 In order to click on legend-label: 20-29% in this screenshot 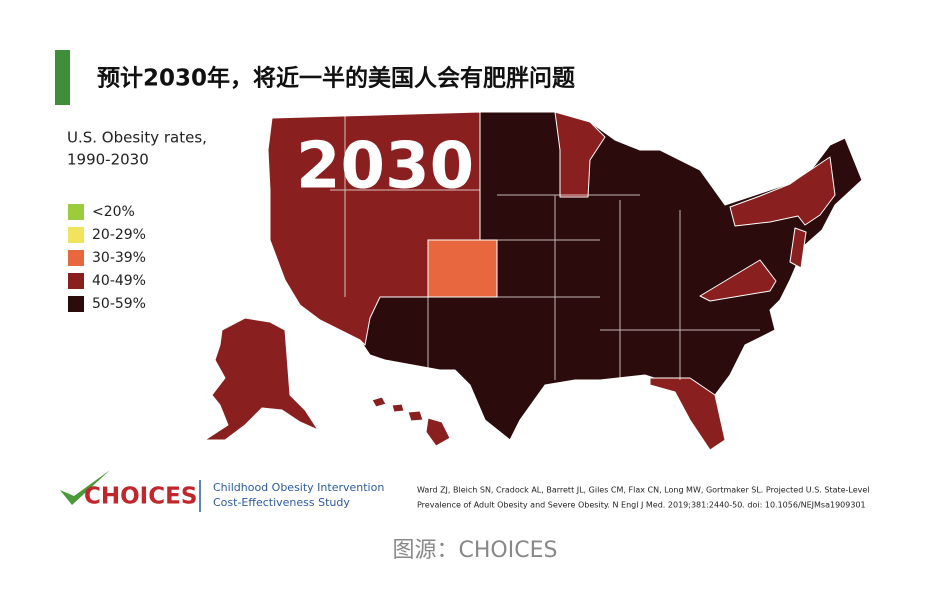, I will do `click(119, 235)`.